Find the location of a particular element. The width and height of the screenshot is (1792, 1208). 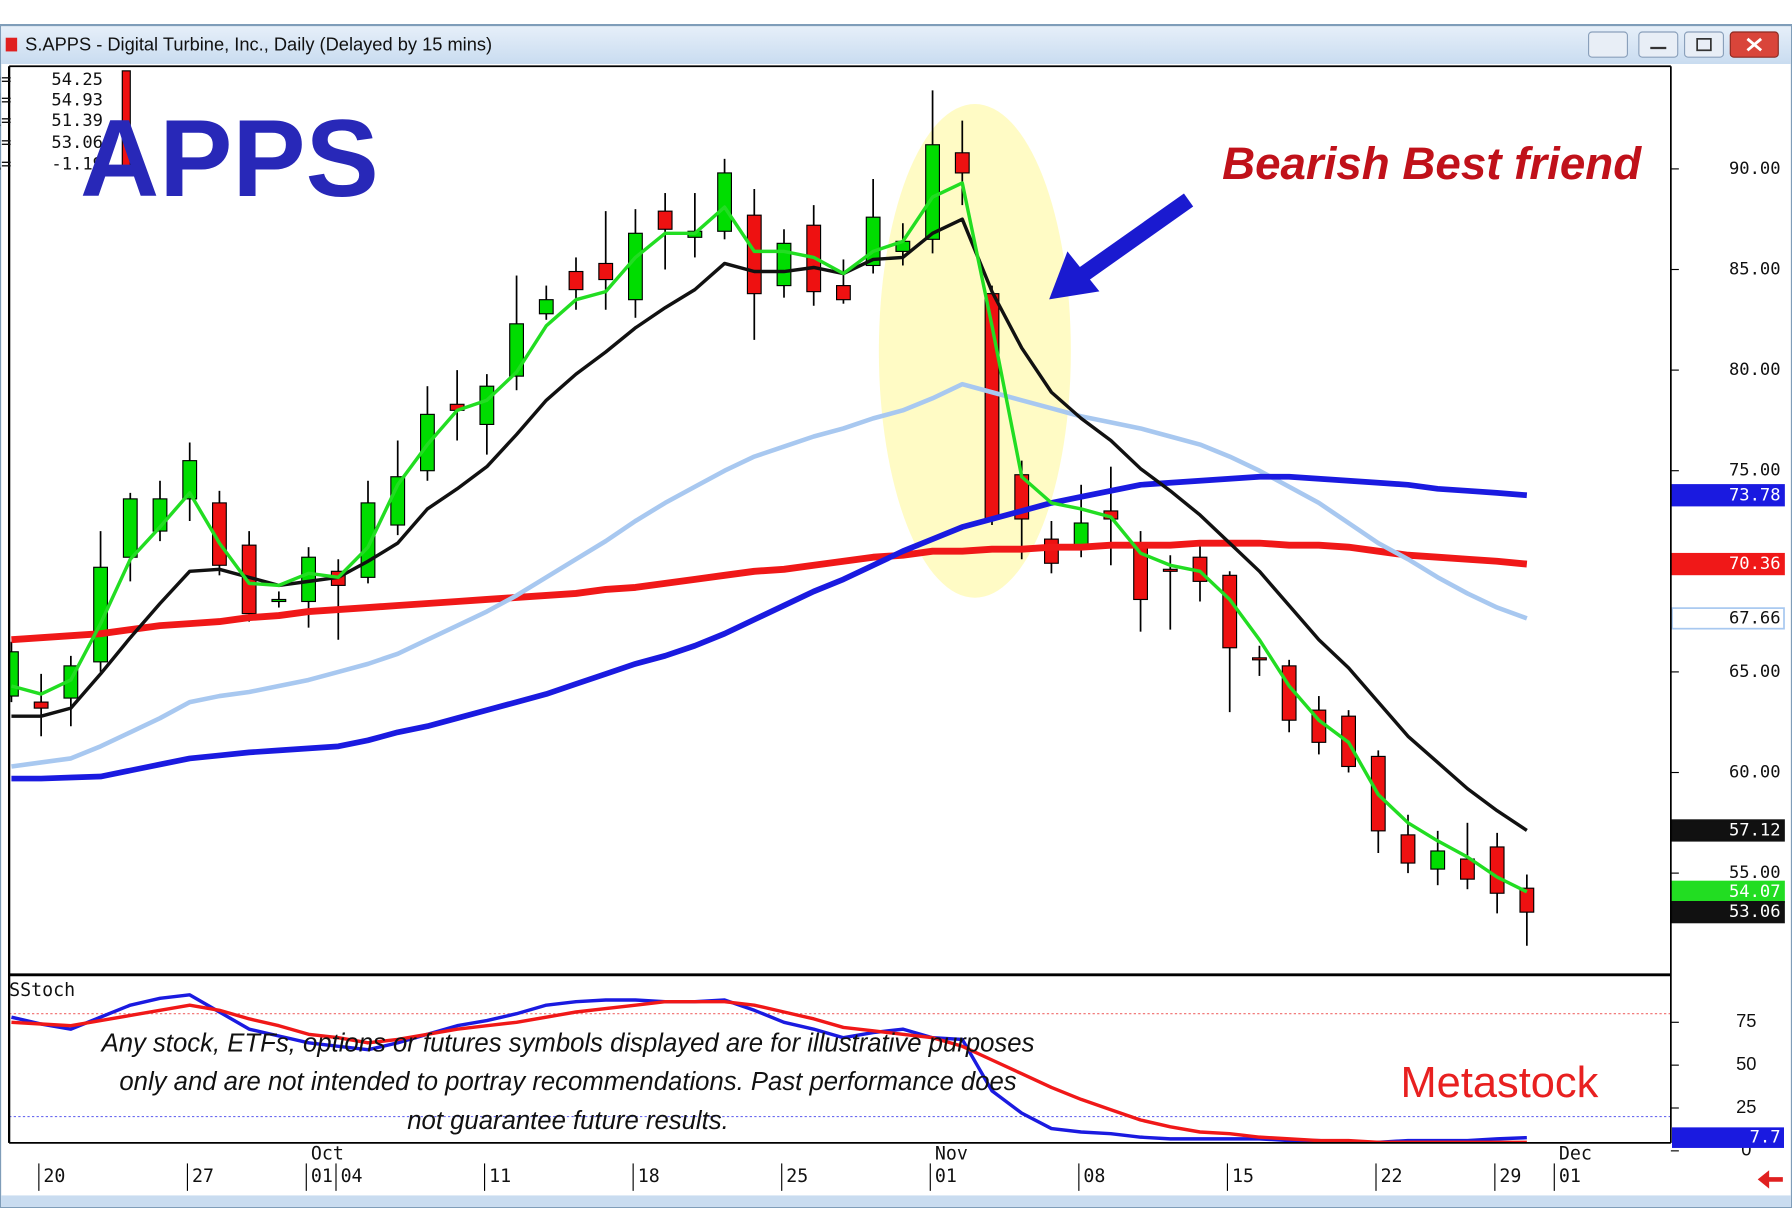

y-tick-label: 85.00 is located at coordinates (1755, 270).